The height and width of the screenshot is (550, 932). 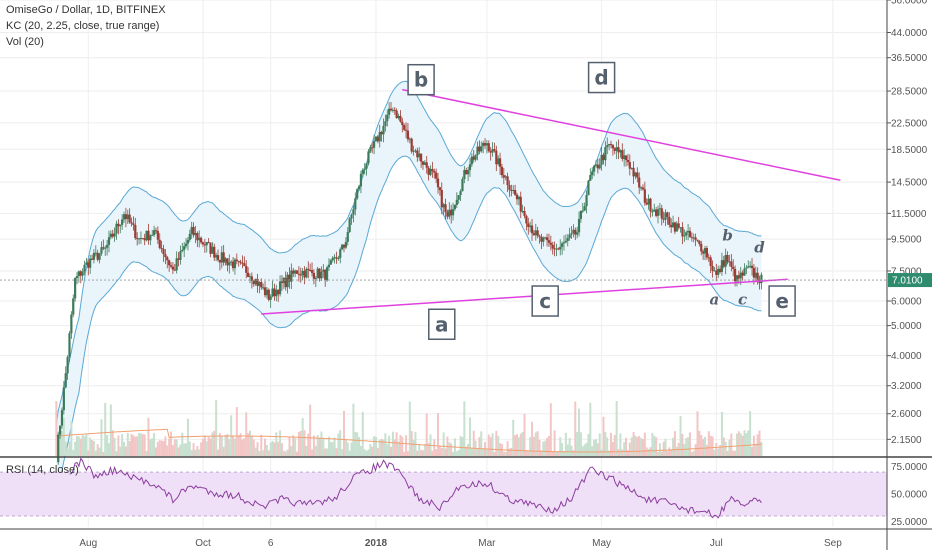 What do you see at coordinates (42, 470) in the screenshot?
I see `rsi-indicator-label: RSI (14, close)` at bounding box center [42, 470].